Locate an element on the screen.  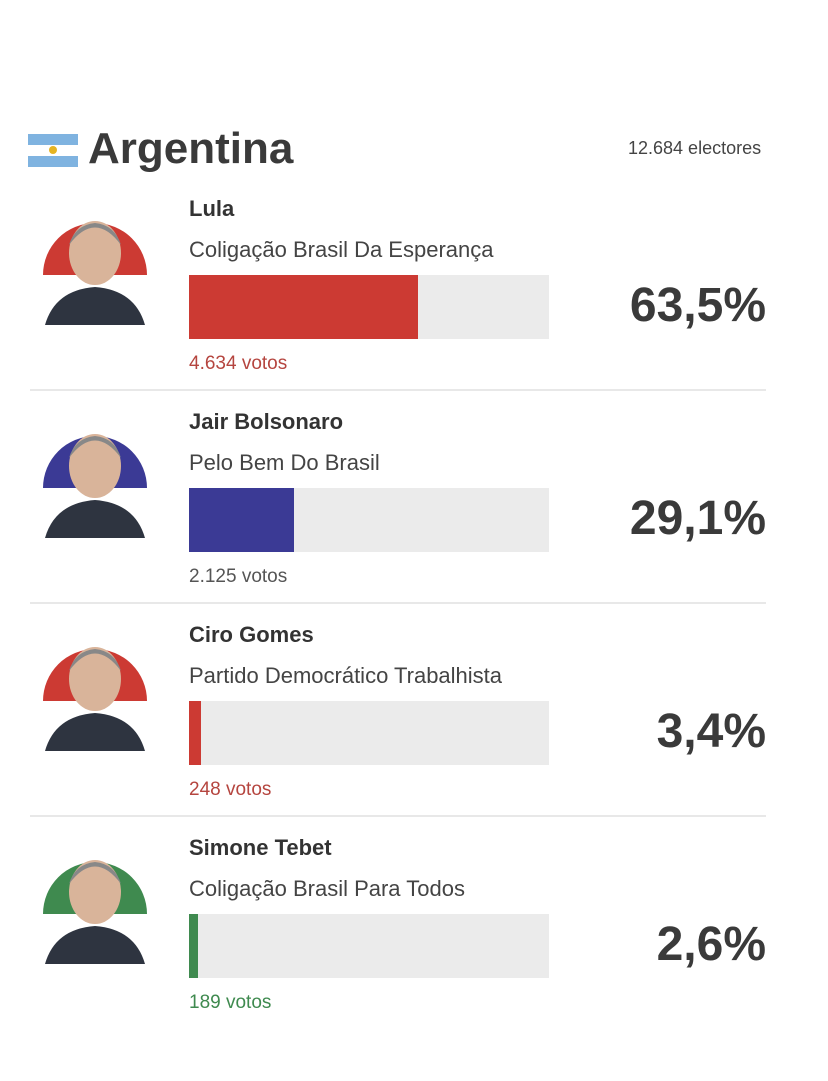
votes-count: 248 votos is located at coordinates (230, 789).